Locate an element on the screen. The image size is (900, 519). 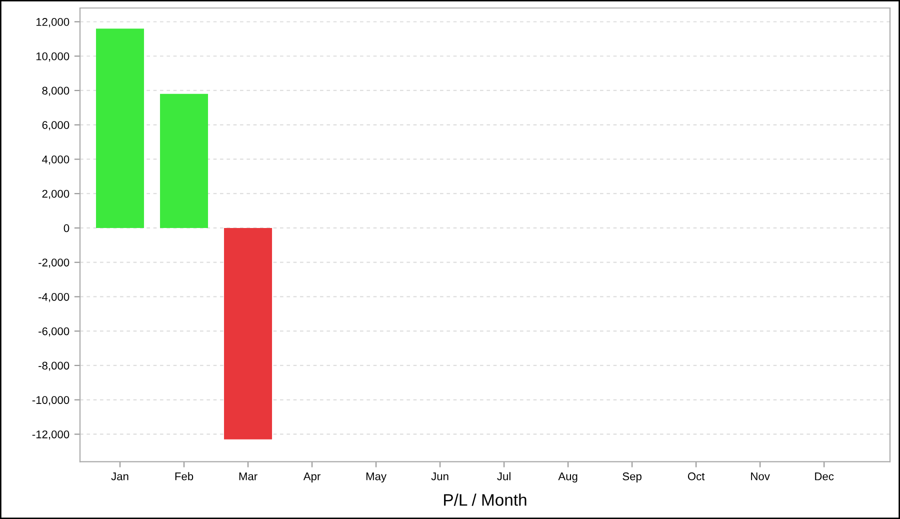
x-tick-label: Jun is located at coordinates (439, 476).